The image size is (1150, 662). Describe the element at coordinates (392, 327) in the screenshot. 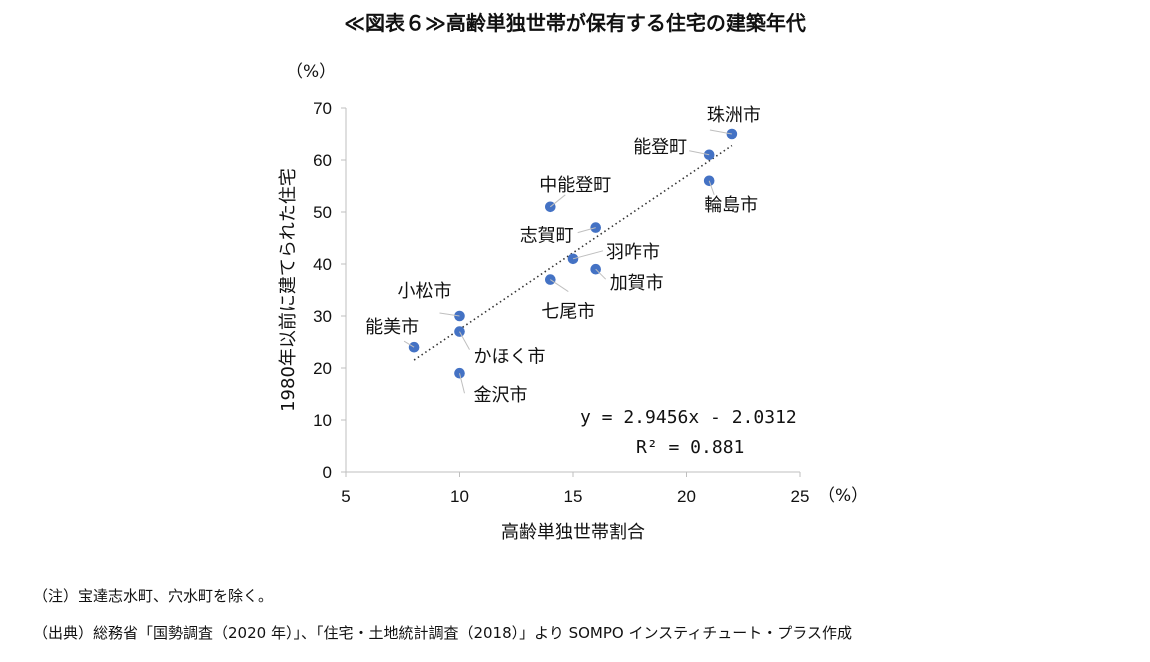

I see `point-label: 能美市` at that location.